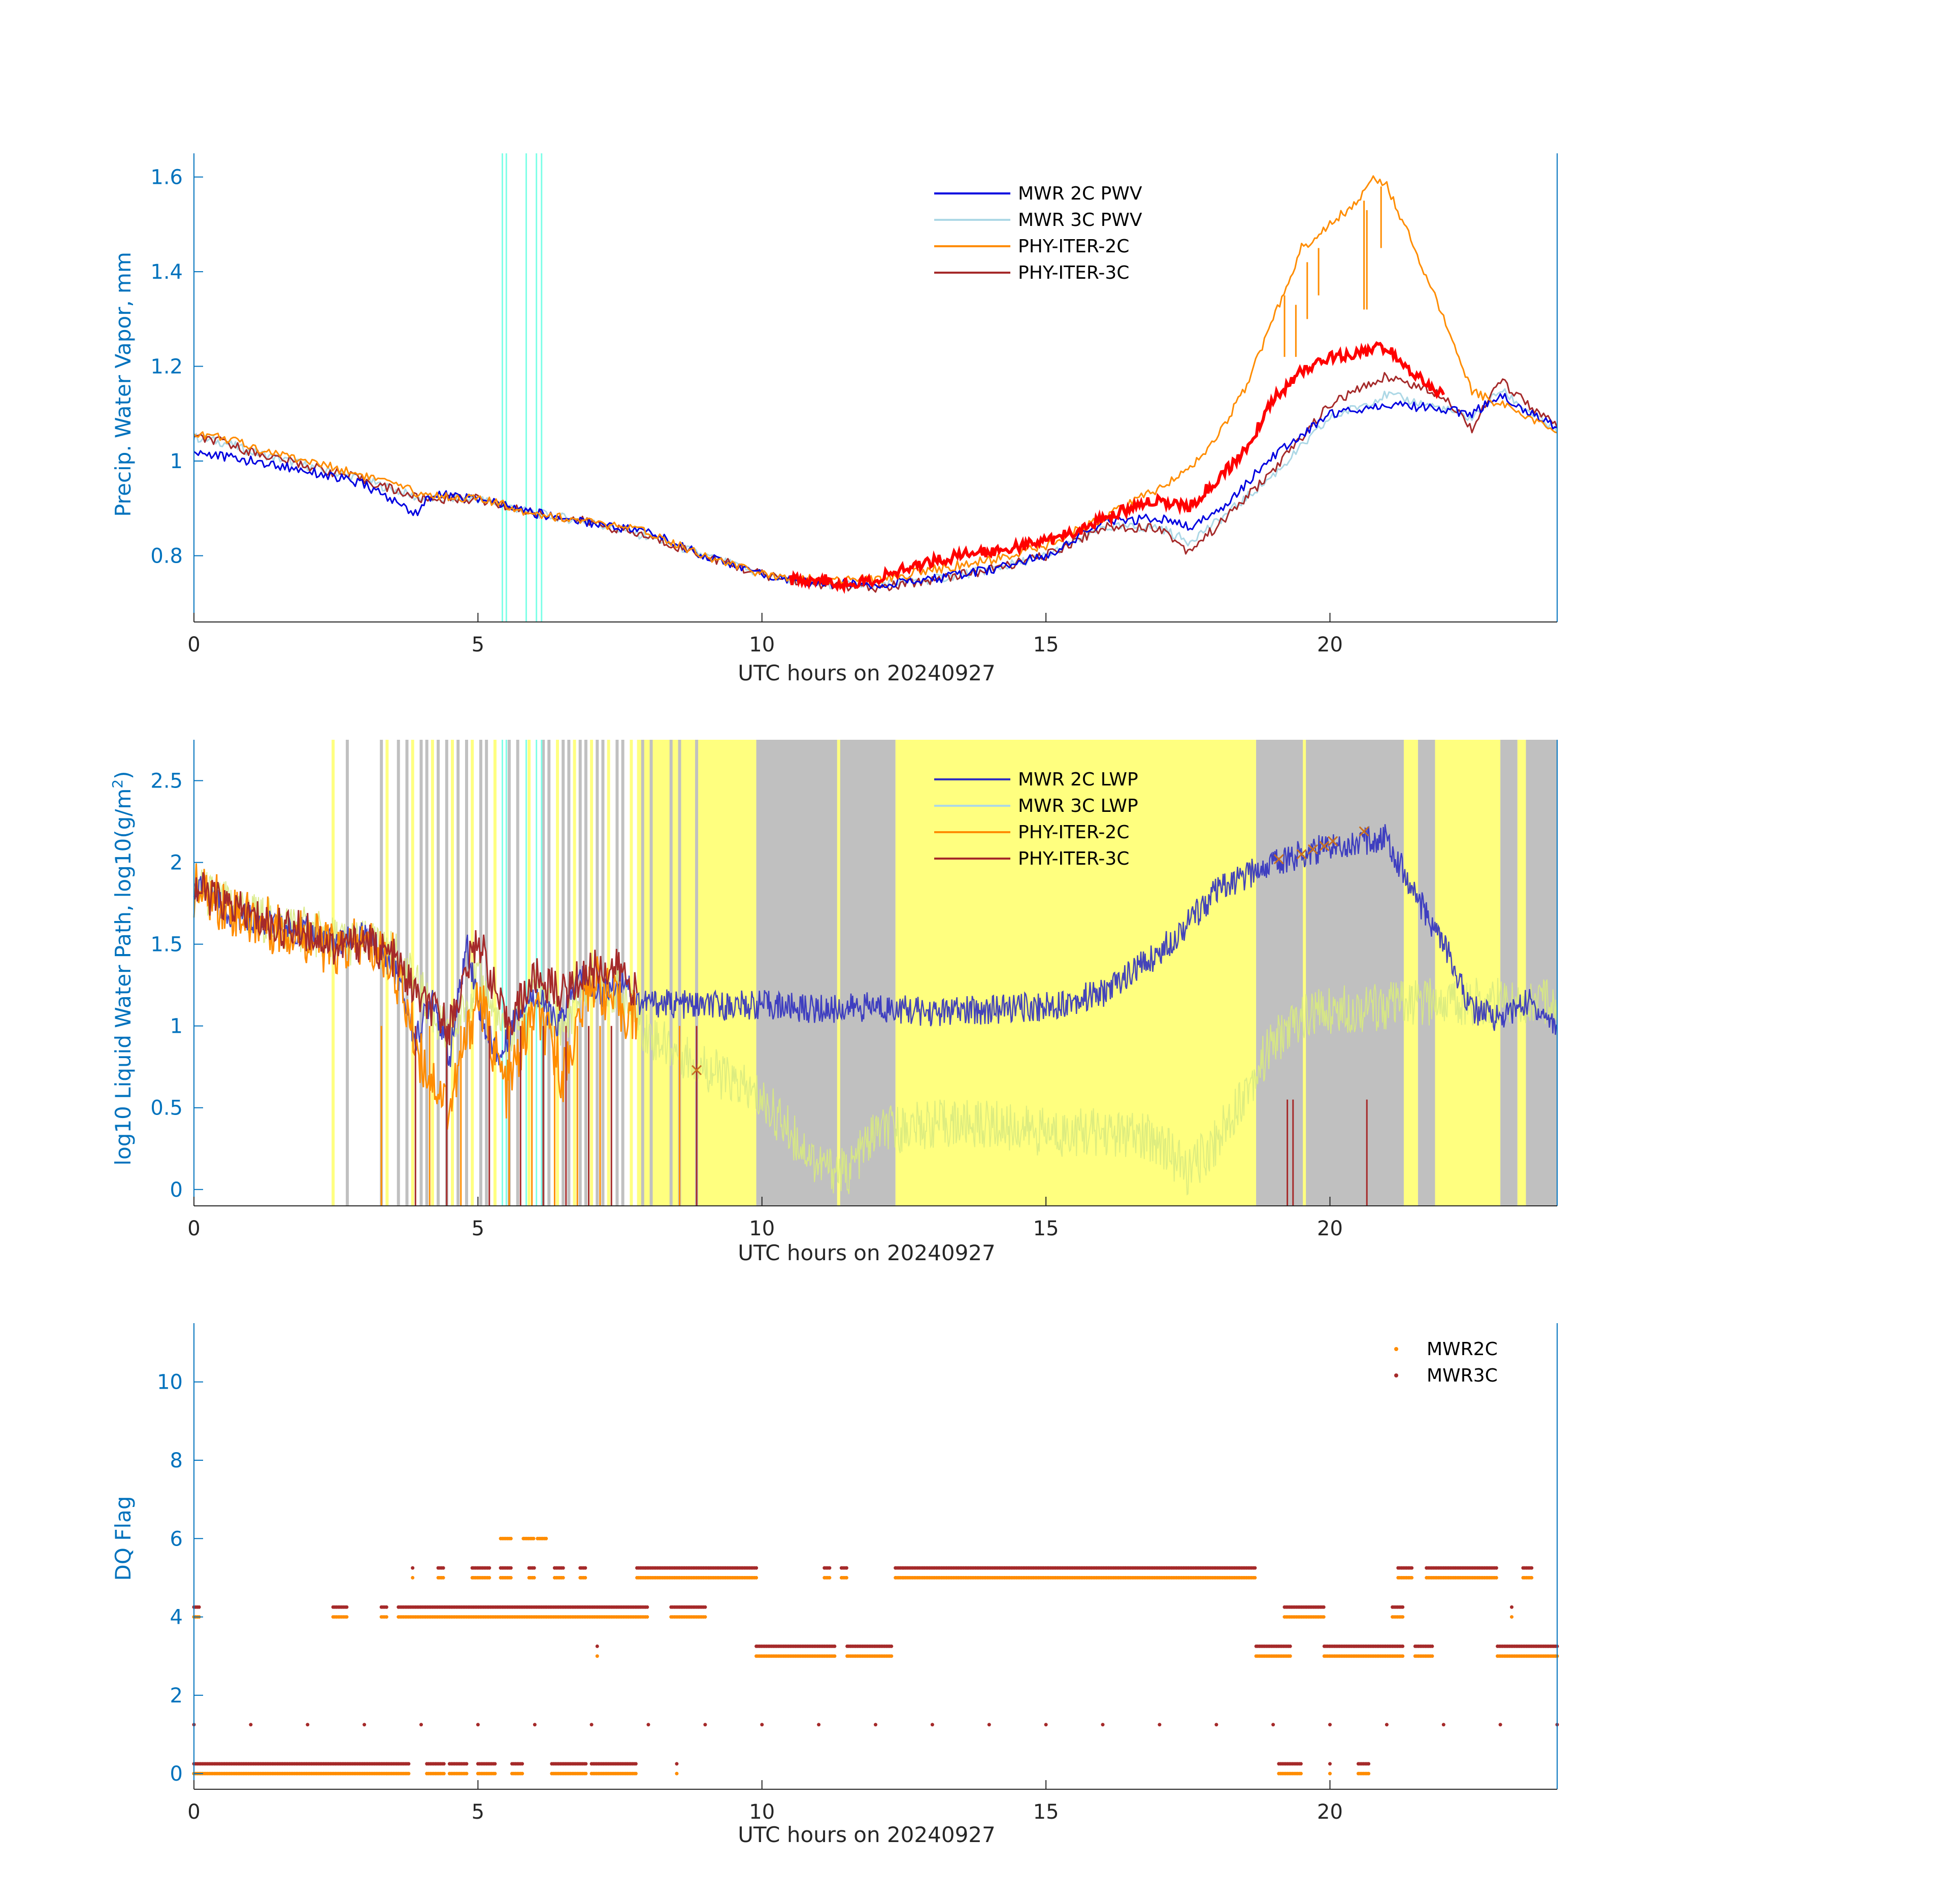  I want to click on dq-legend: MWR2C MWR3C, so click(1446, 1363).